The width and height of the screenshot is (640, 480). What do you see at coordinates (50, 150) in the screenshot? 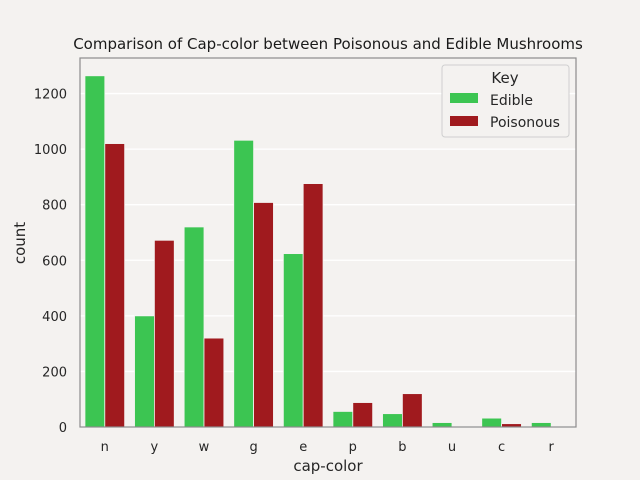
I see `y-tick-label: 1000` at bounding box center [50, 150].